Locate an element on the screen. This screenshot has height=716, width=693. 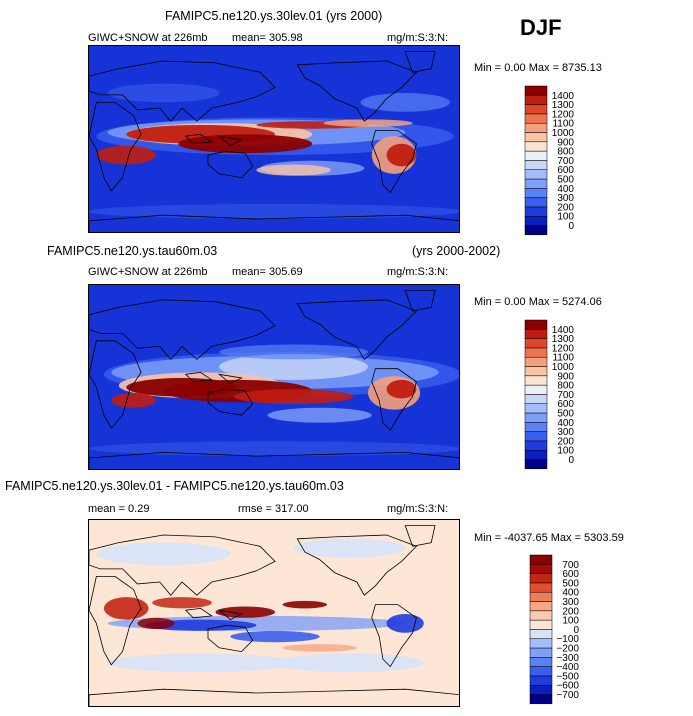
panel2-title: FAMIPC5.ne120.ys.tau60m.03 is located at coordinates (132, 251).